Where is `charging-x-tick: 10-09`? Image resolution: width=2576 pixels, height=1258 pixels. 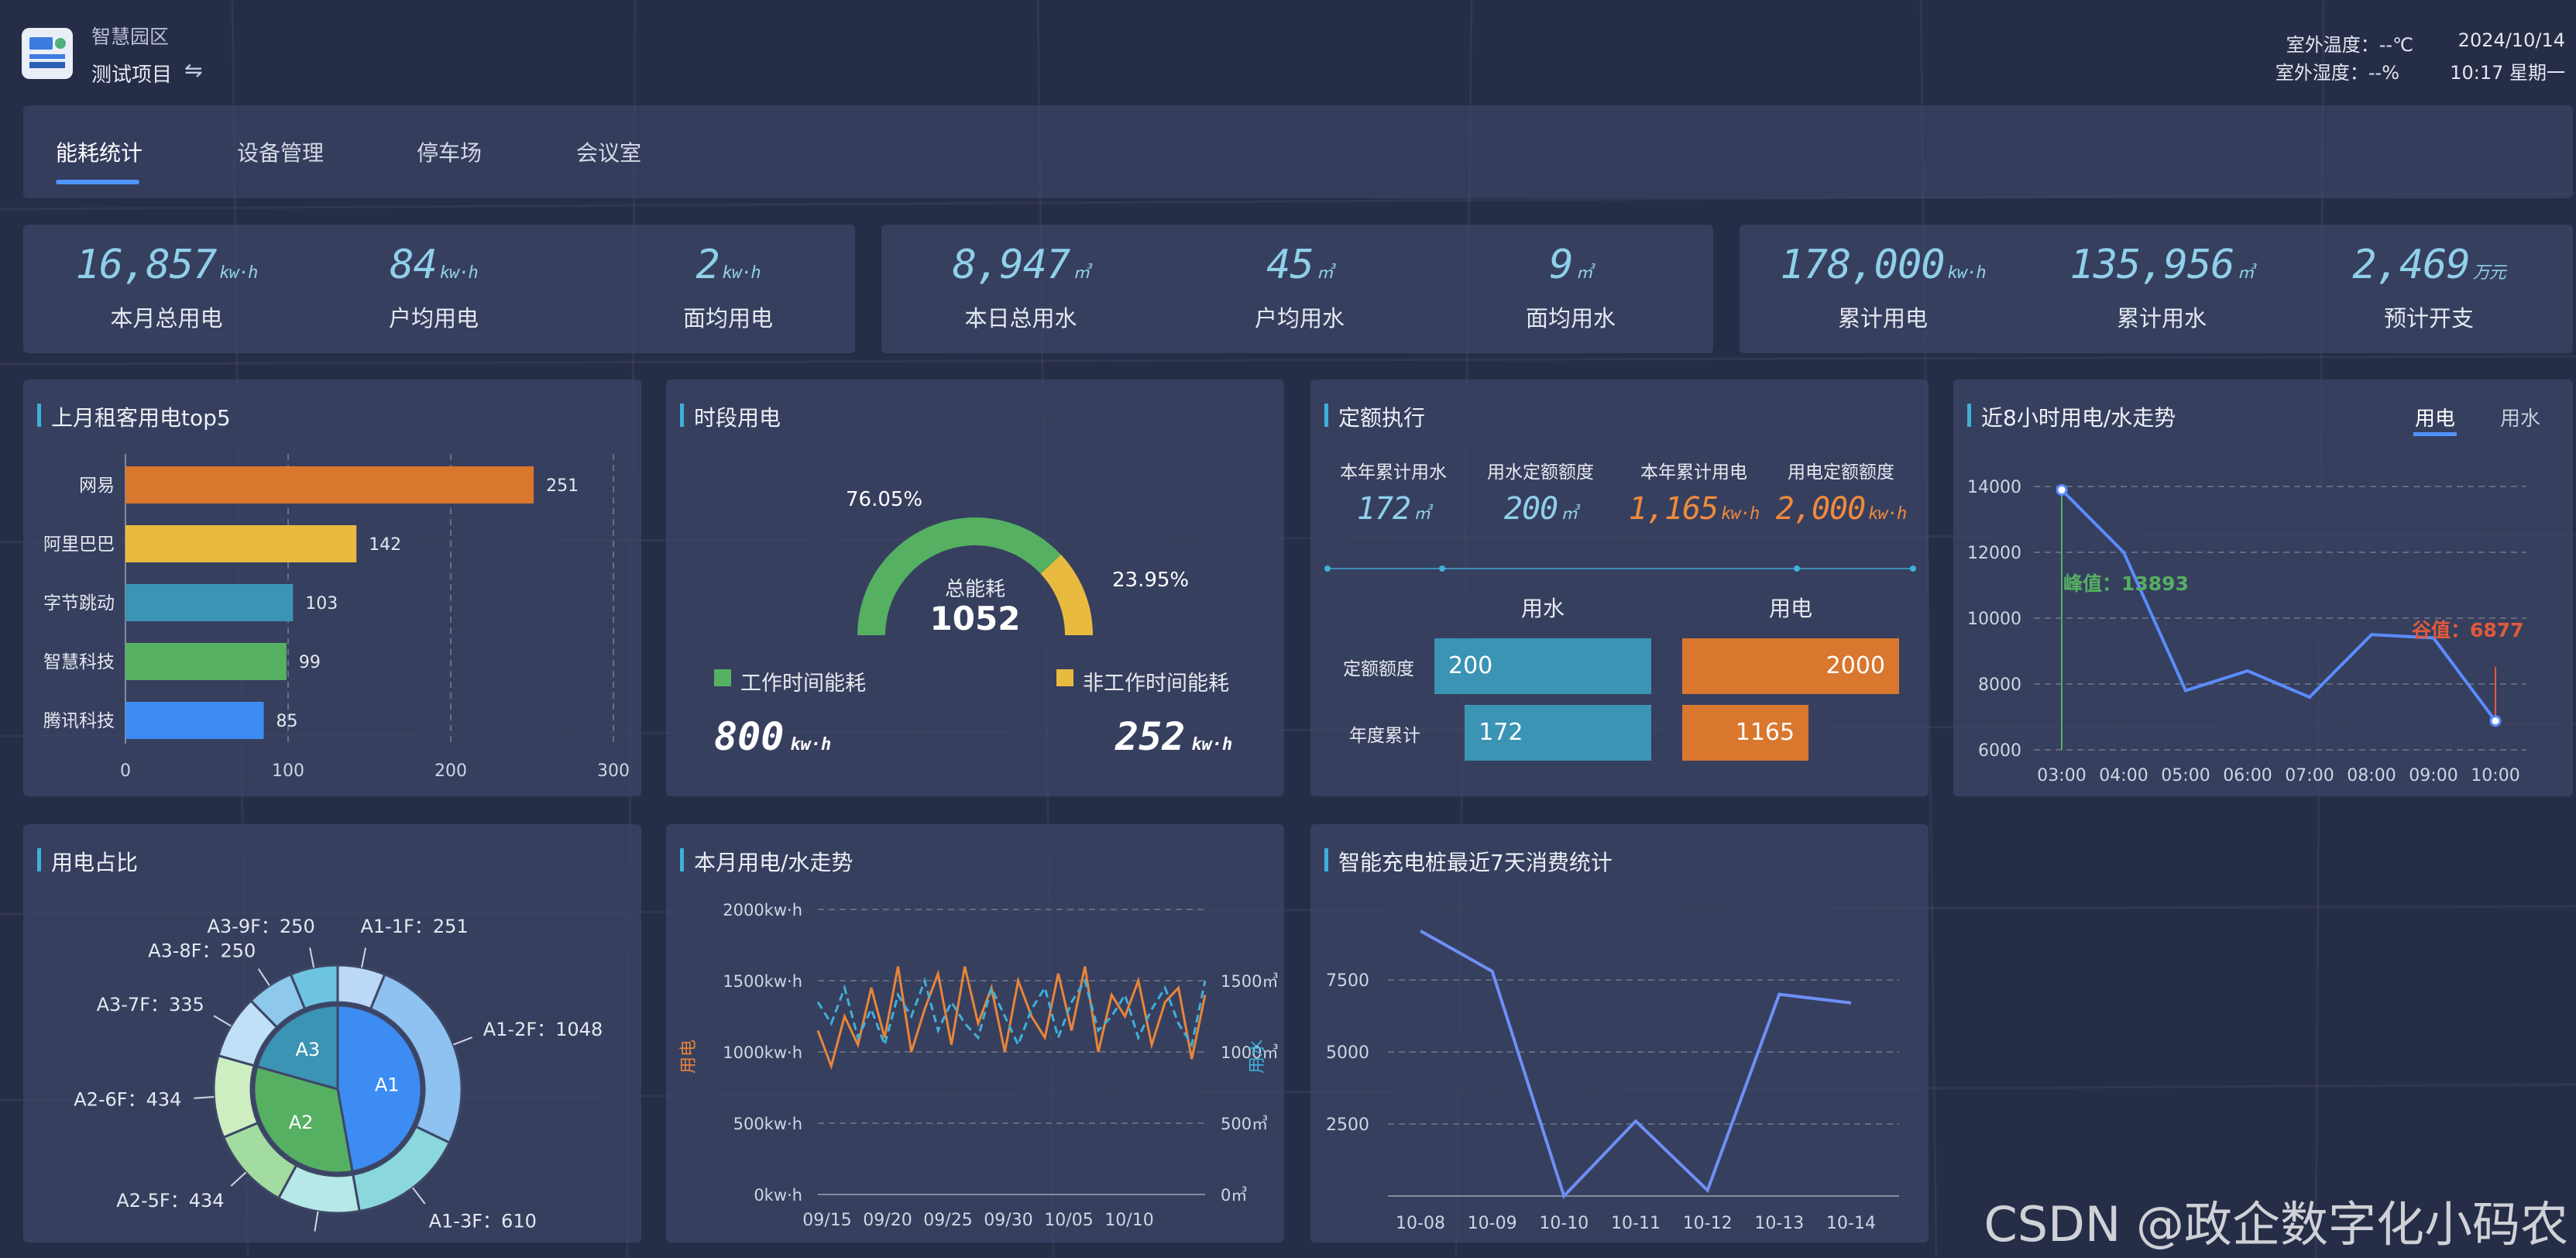
charging-x-tick: 10-09 is located at coordinates (1492, 1223).